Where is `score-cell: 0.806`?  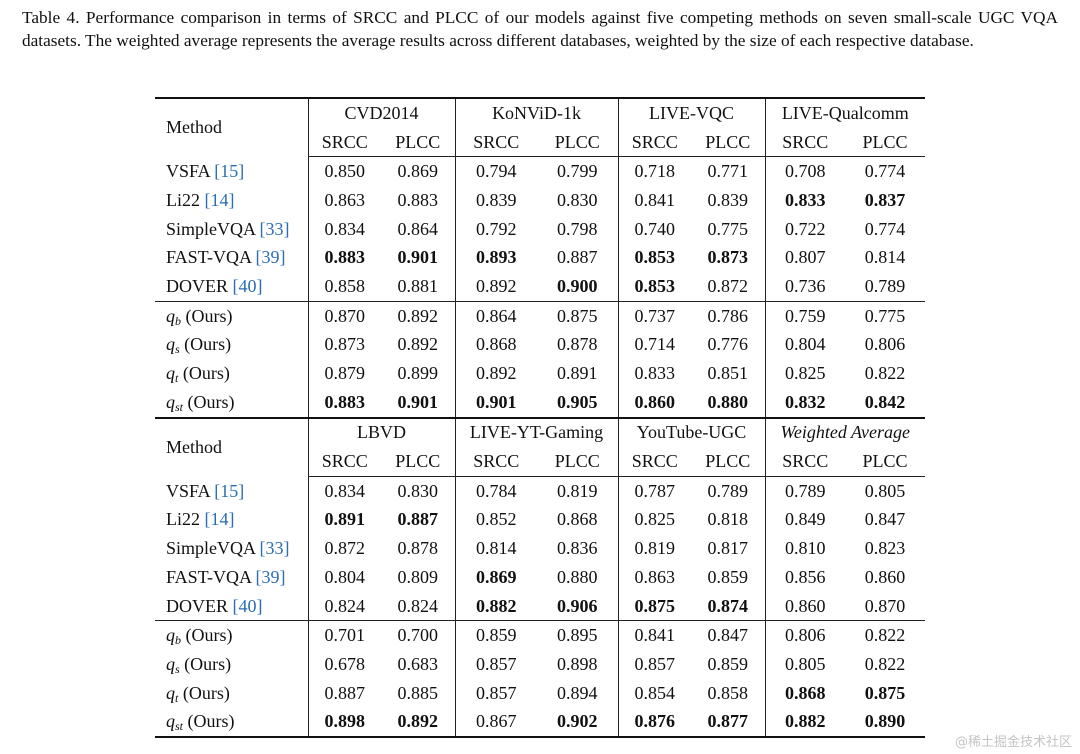
score-cell: 0.806 is located at coordinates (885, 344).